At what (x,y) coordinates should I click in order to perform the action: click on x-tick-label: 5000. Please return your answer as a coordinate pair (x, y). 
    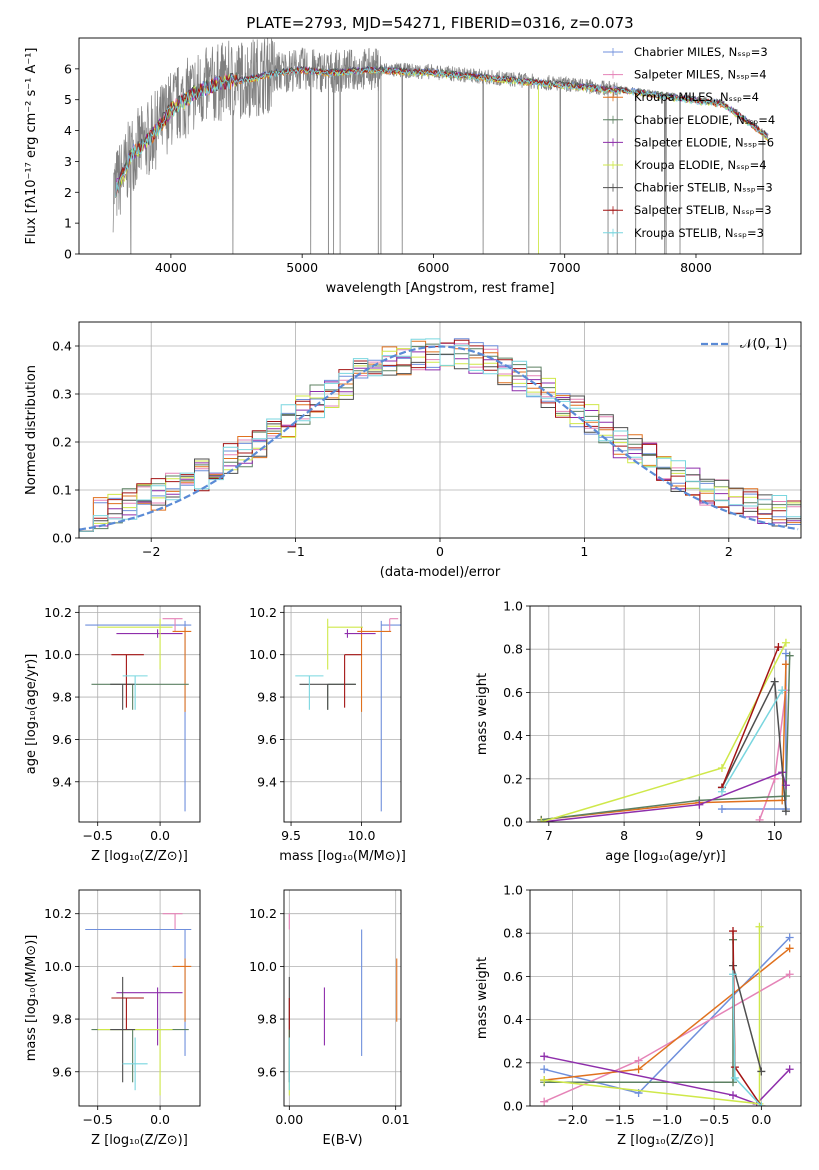
    Looking at the image, I should click on (302, 267).